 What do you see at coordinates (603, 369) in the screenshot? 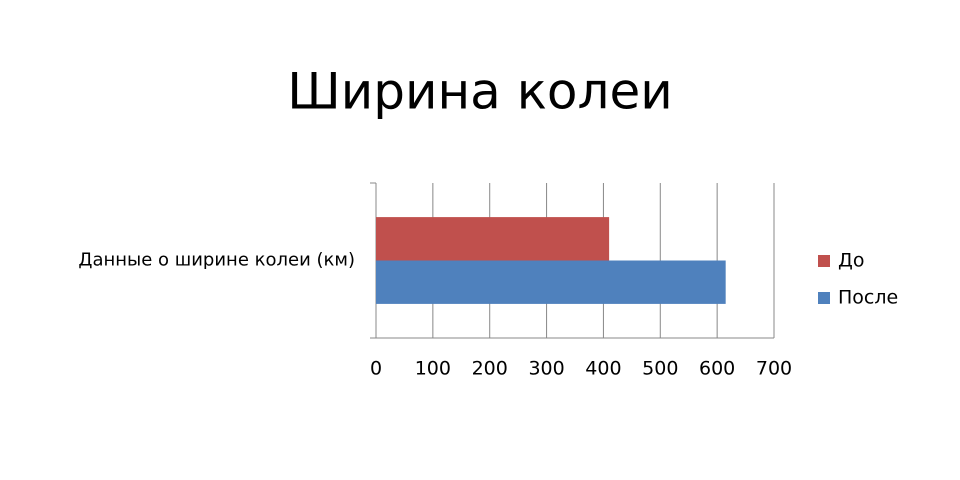
I see `x-tick-label: 400` at bounding box center [603, 369].